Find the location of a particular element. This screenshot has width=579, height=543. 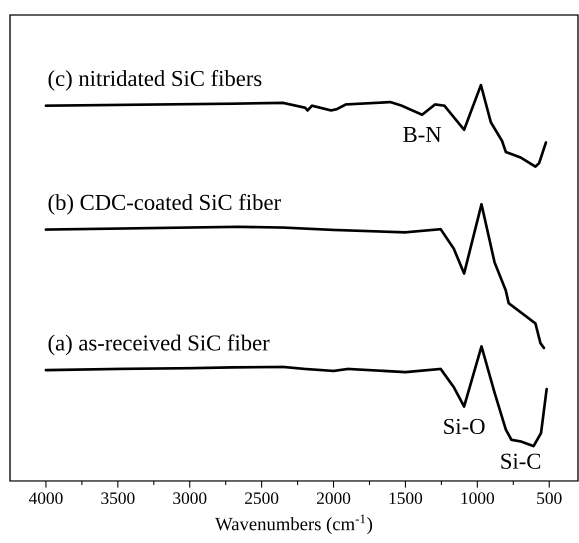

x-tick-label: 3500 is located at coordinates (118, 498).